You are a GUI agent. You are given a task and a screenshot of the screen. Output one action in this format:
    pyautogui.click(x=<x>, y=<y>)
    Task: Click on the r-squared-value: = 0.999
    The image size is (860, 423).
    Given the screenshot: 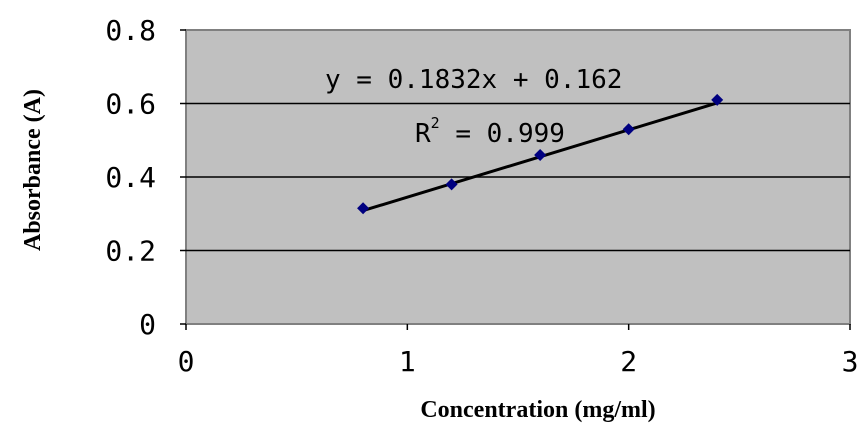 What is the action you would take?
    pyautogui.click(x=502, y=134)
    